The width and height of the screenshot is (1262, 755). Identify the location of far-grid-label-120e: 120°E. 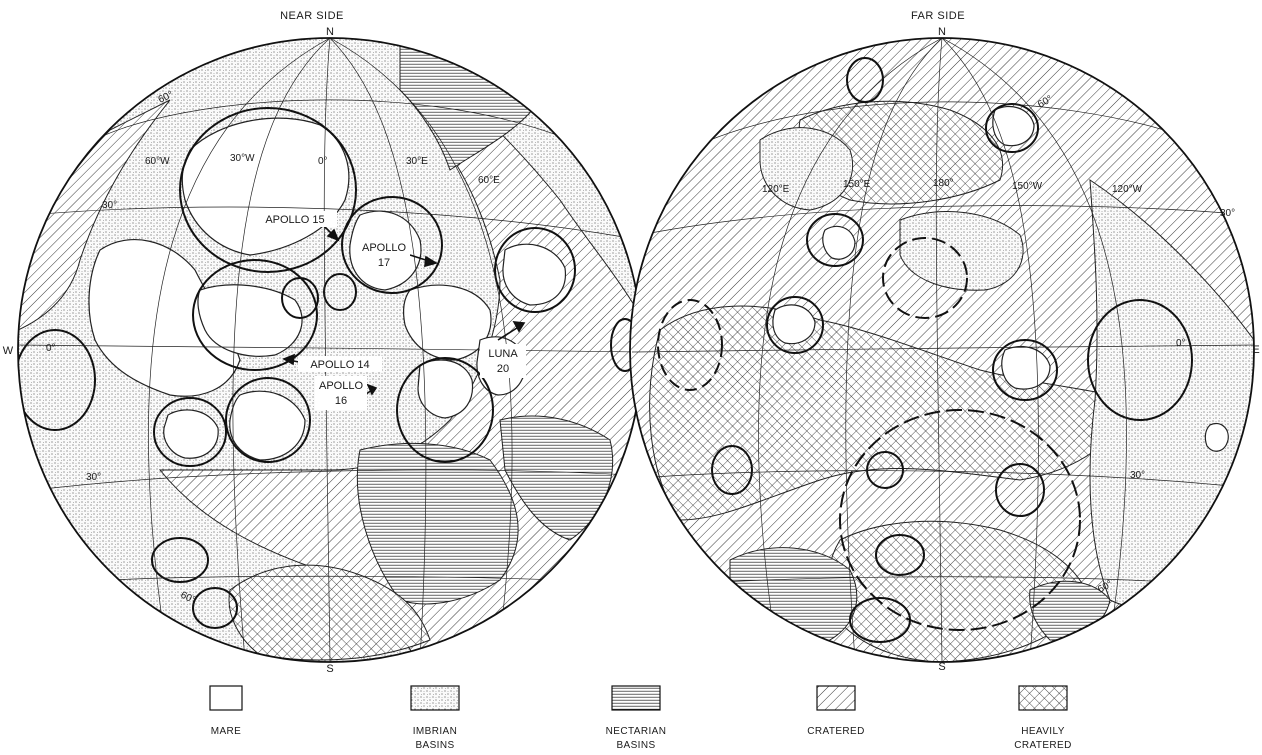
(776, 189).